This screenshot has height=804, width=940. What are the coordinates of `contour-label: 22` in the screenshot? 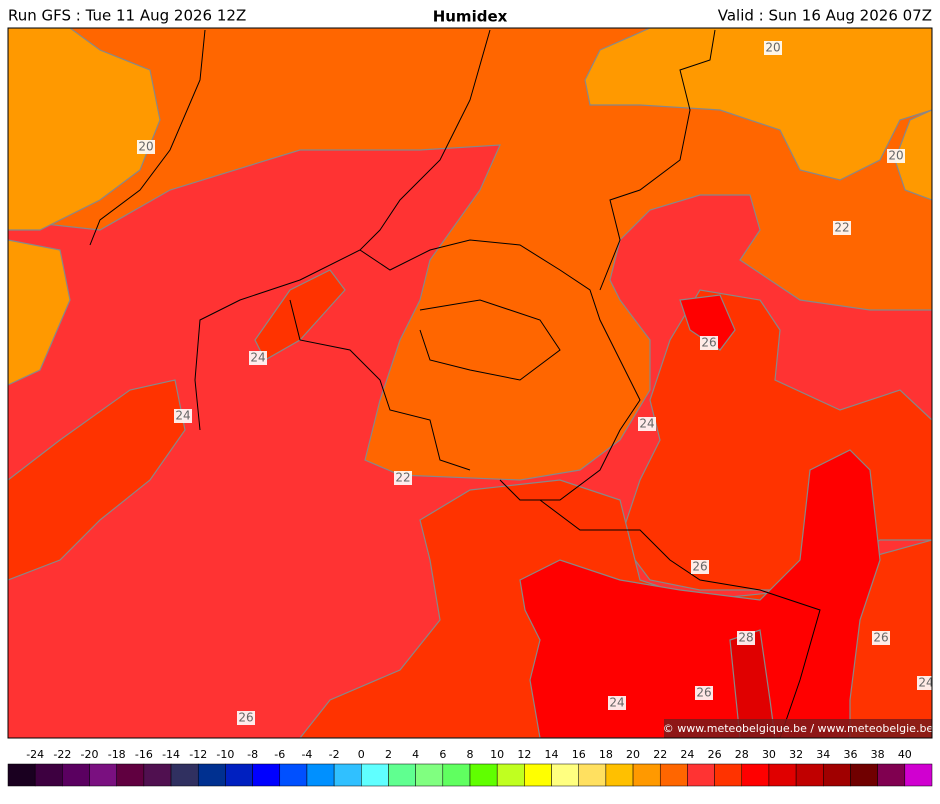 It's located at (841, 228).